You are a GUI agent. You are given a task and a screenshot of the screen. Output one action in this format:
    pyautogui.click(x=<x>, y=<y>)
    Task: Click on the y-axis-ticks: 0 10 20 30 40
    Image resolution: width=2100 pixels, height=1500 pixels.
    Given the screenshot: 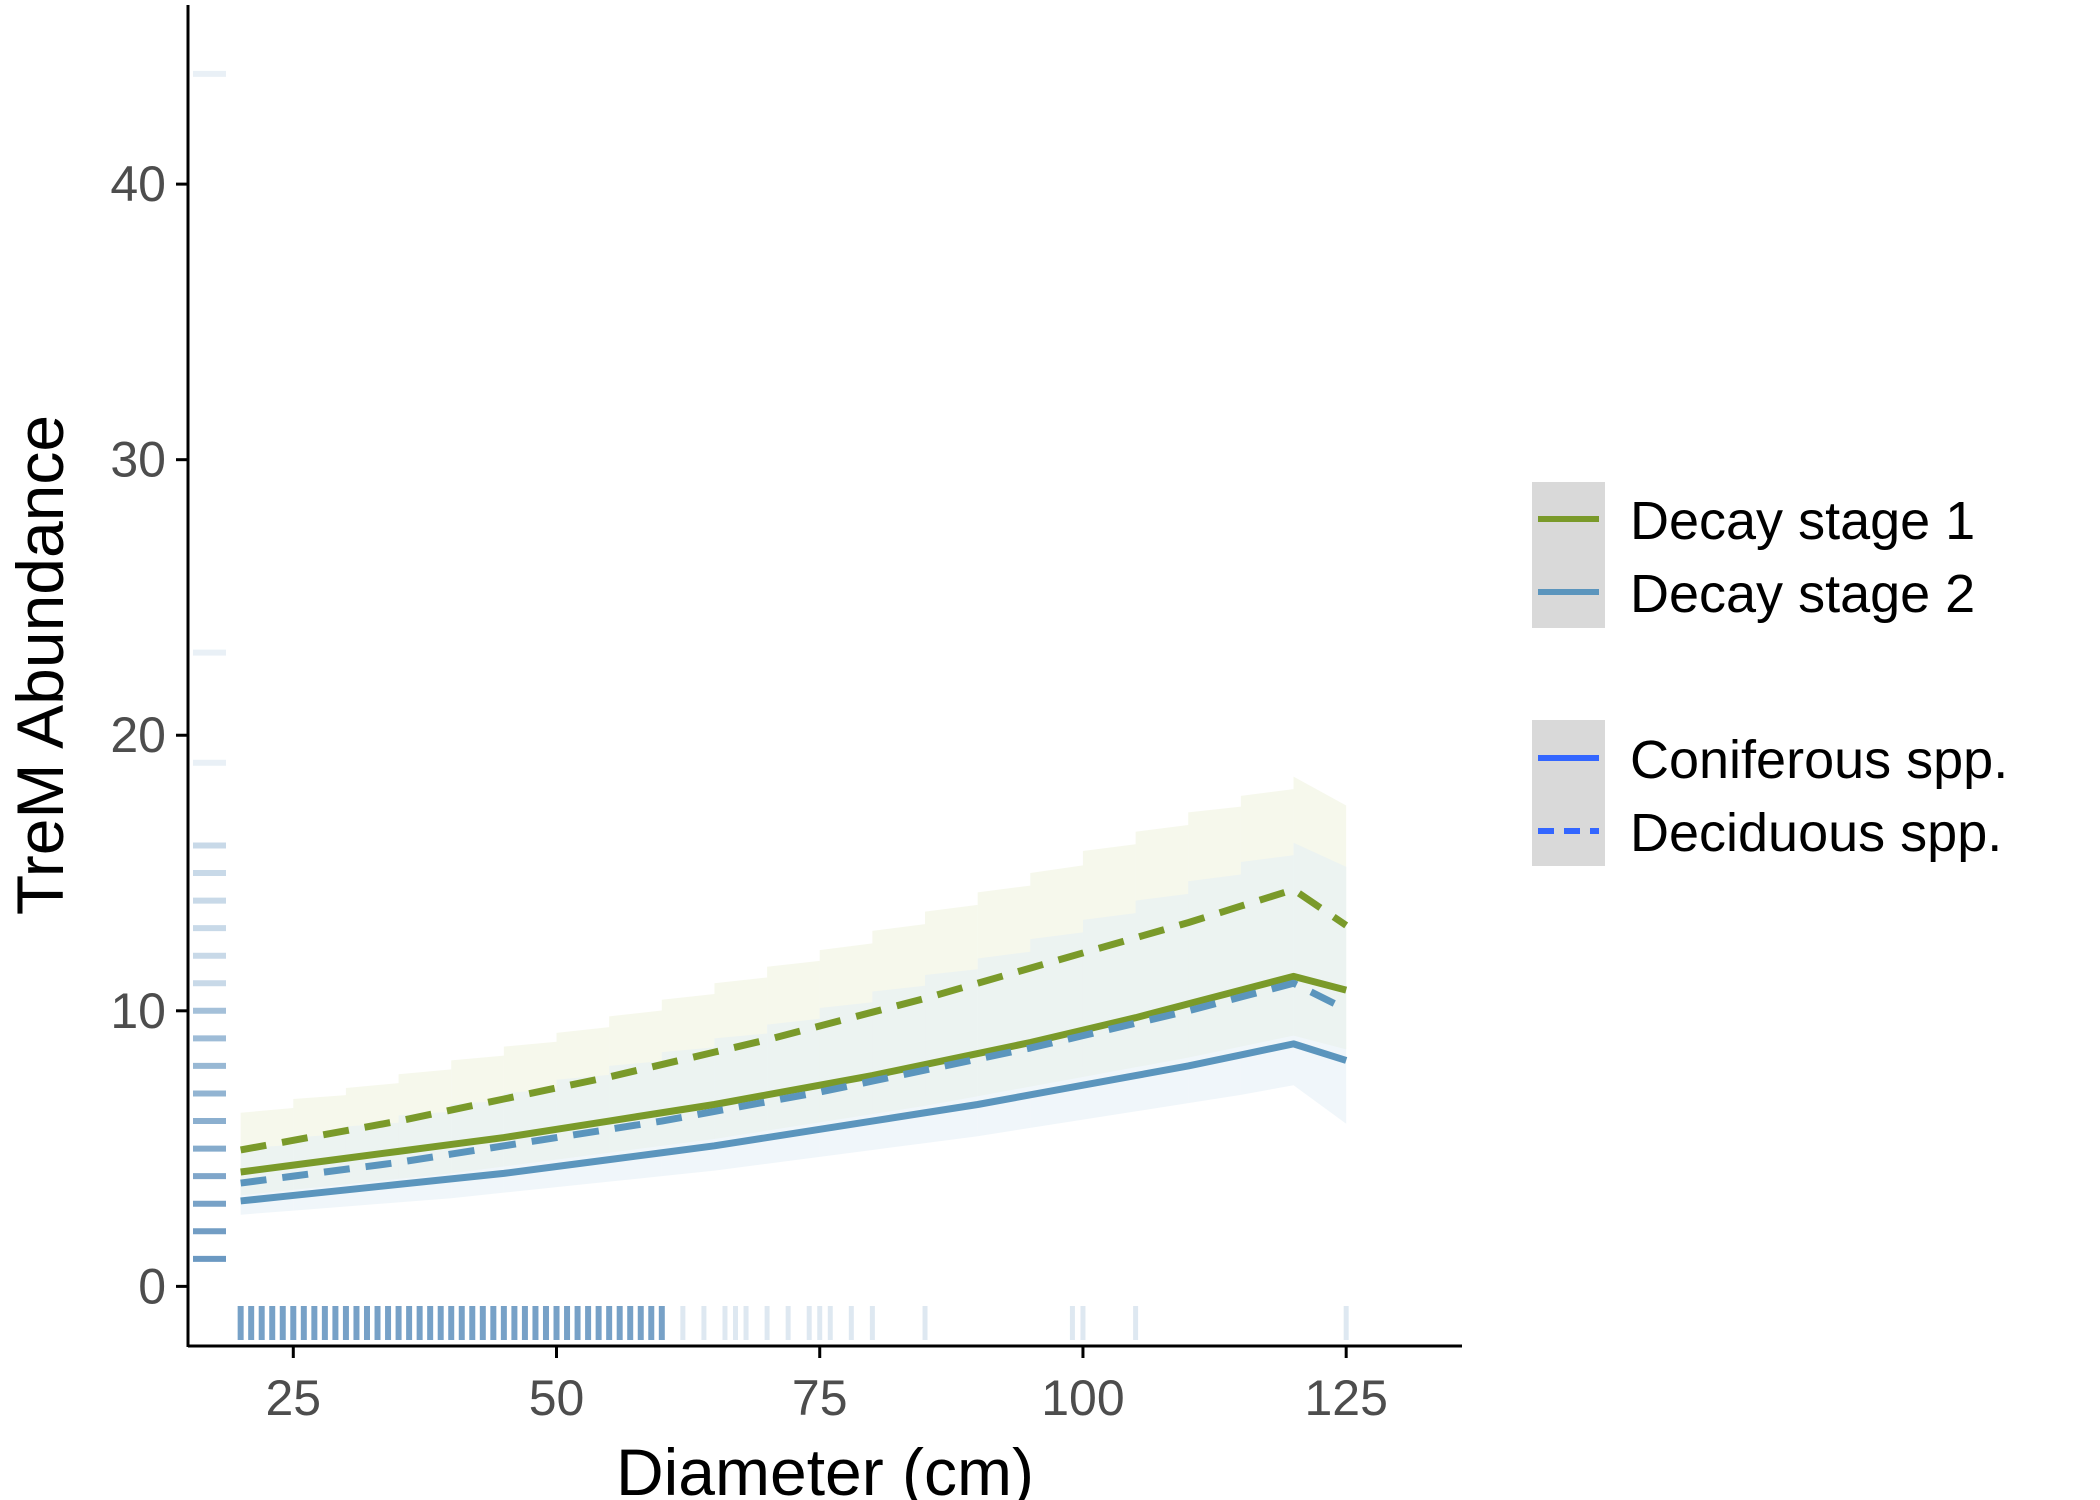 What is the action you would take?
    pyautogui.click(x=149, y=735)
    